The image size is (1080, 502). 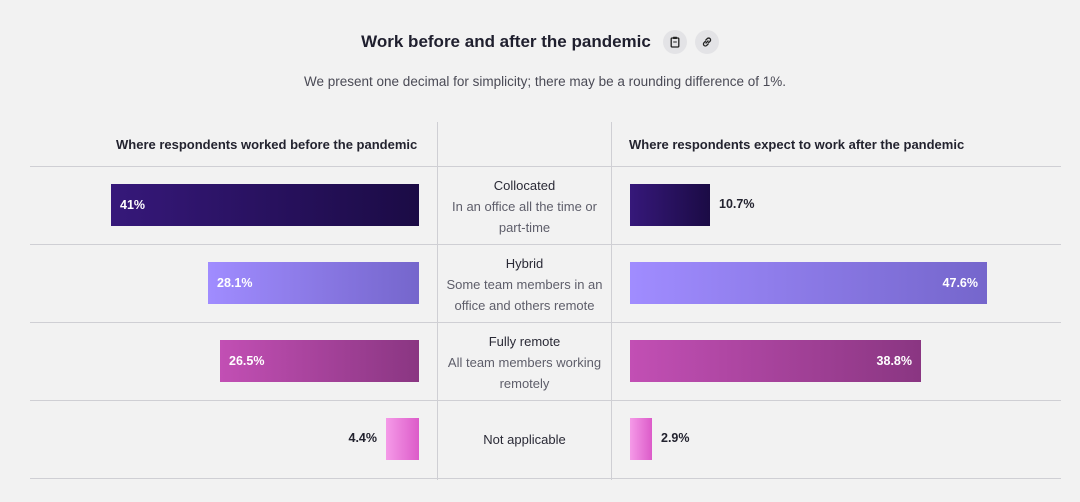 What do you see at coordinates (133, 205) in the screenshot?
I see `value-label-before-collocated: 41%` at bounding box center [133, 205].